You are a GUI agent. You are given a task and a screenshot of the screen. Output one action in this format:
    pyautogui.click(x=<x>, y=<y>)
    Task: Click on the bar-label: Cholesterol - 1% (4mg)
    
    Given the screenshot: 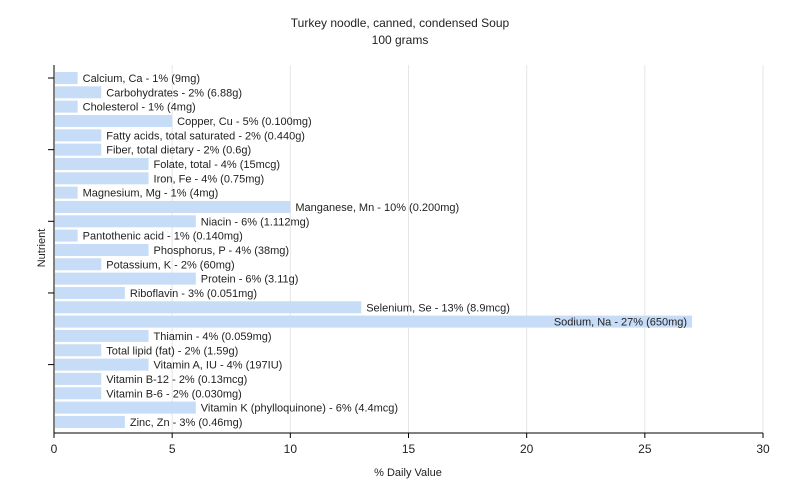 What is the action you would take?
    pyautogui.click(x=139, y=108)
    